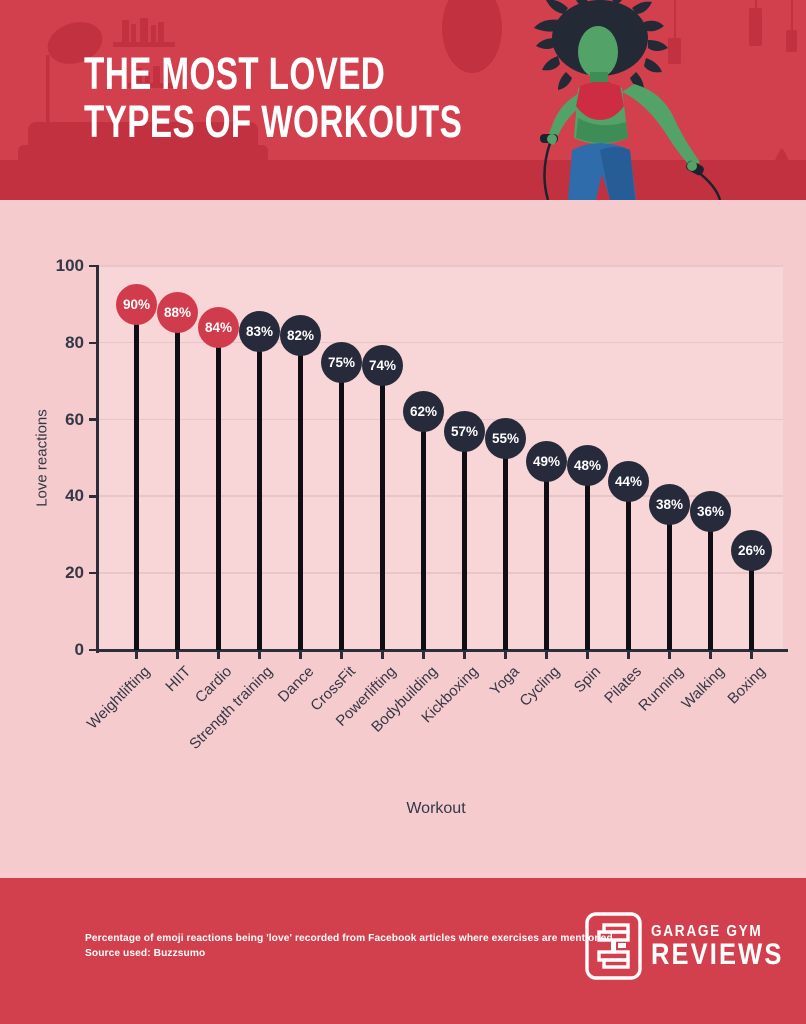 The height and width of the screenshot is (1024, 806). Describe the element at coordinates (504, 681) in the screenshot. I see `category-label: Yoga` at that location.